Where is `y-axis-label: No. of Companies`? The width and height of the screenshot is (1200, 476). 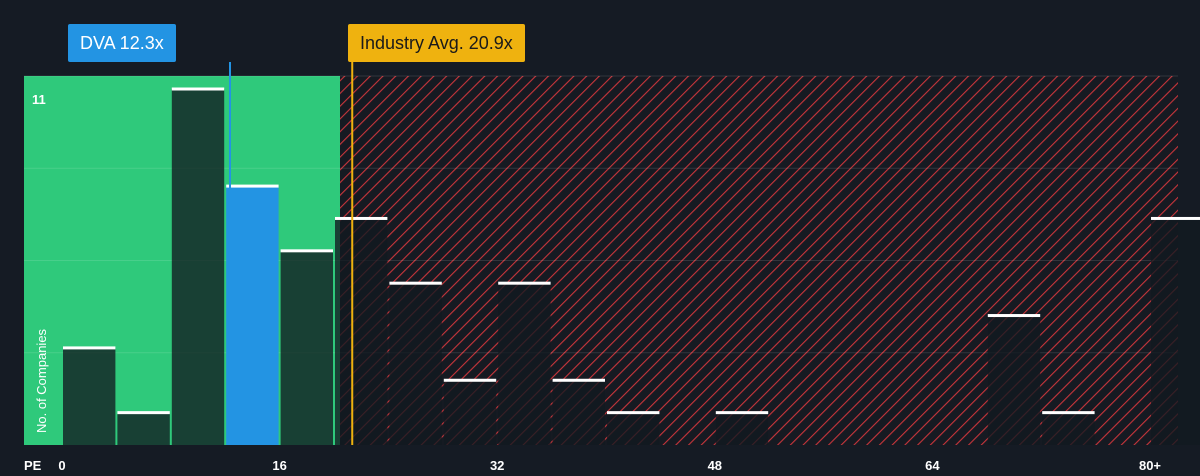 y-axis-label: No. of Companies is located at coordinates (41, 380).